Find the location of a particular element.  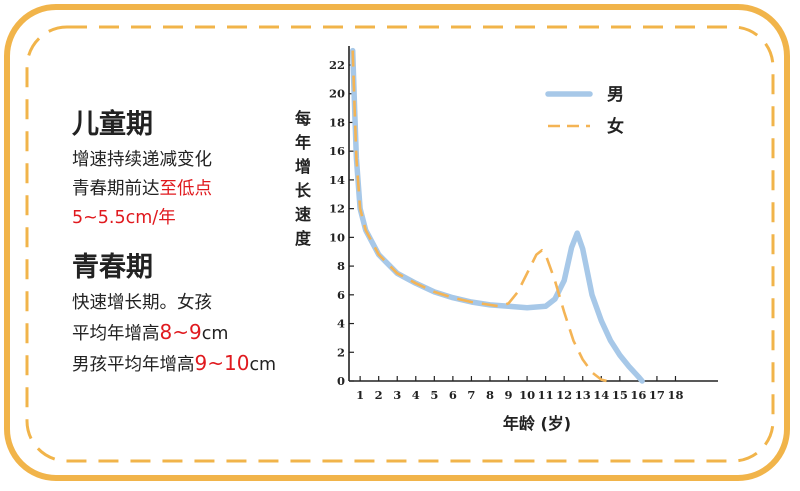

puberty-line-2: 平均年增高8~9cm is located at coordinates (197, 333).